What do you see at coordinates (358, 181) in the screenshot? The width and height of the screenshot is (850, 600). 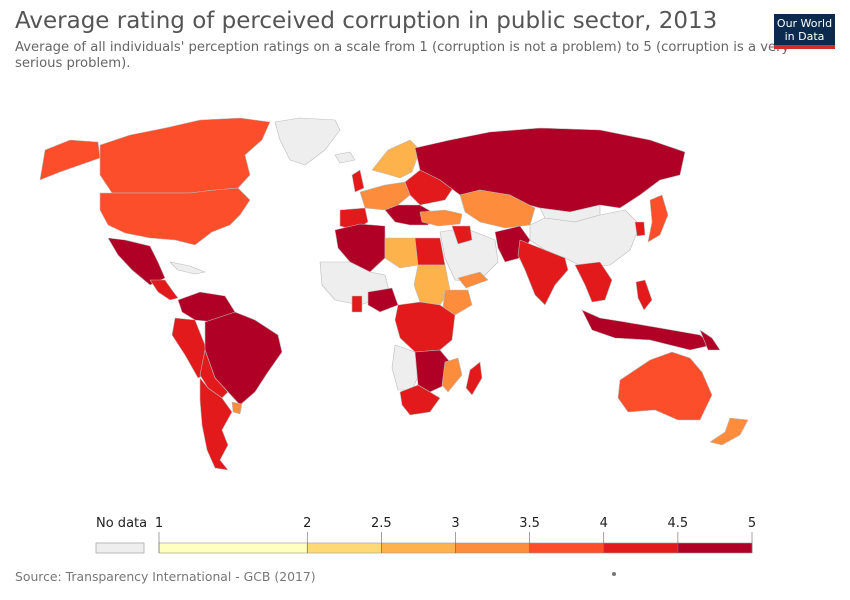 I see `region-uk` at bounding box center [358, 181].